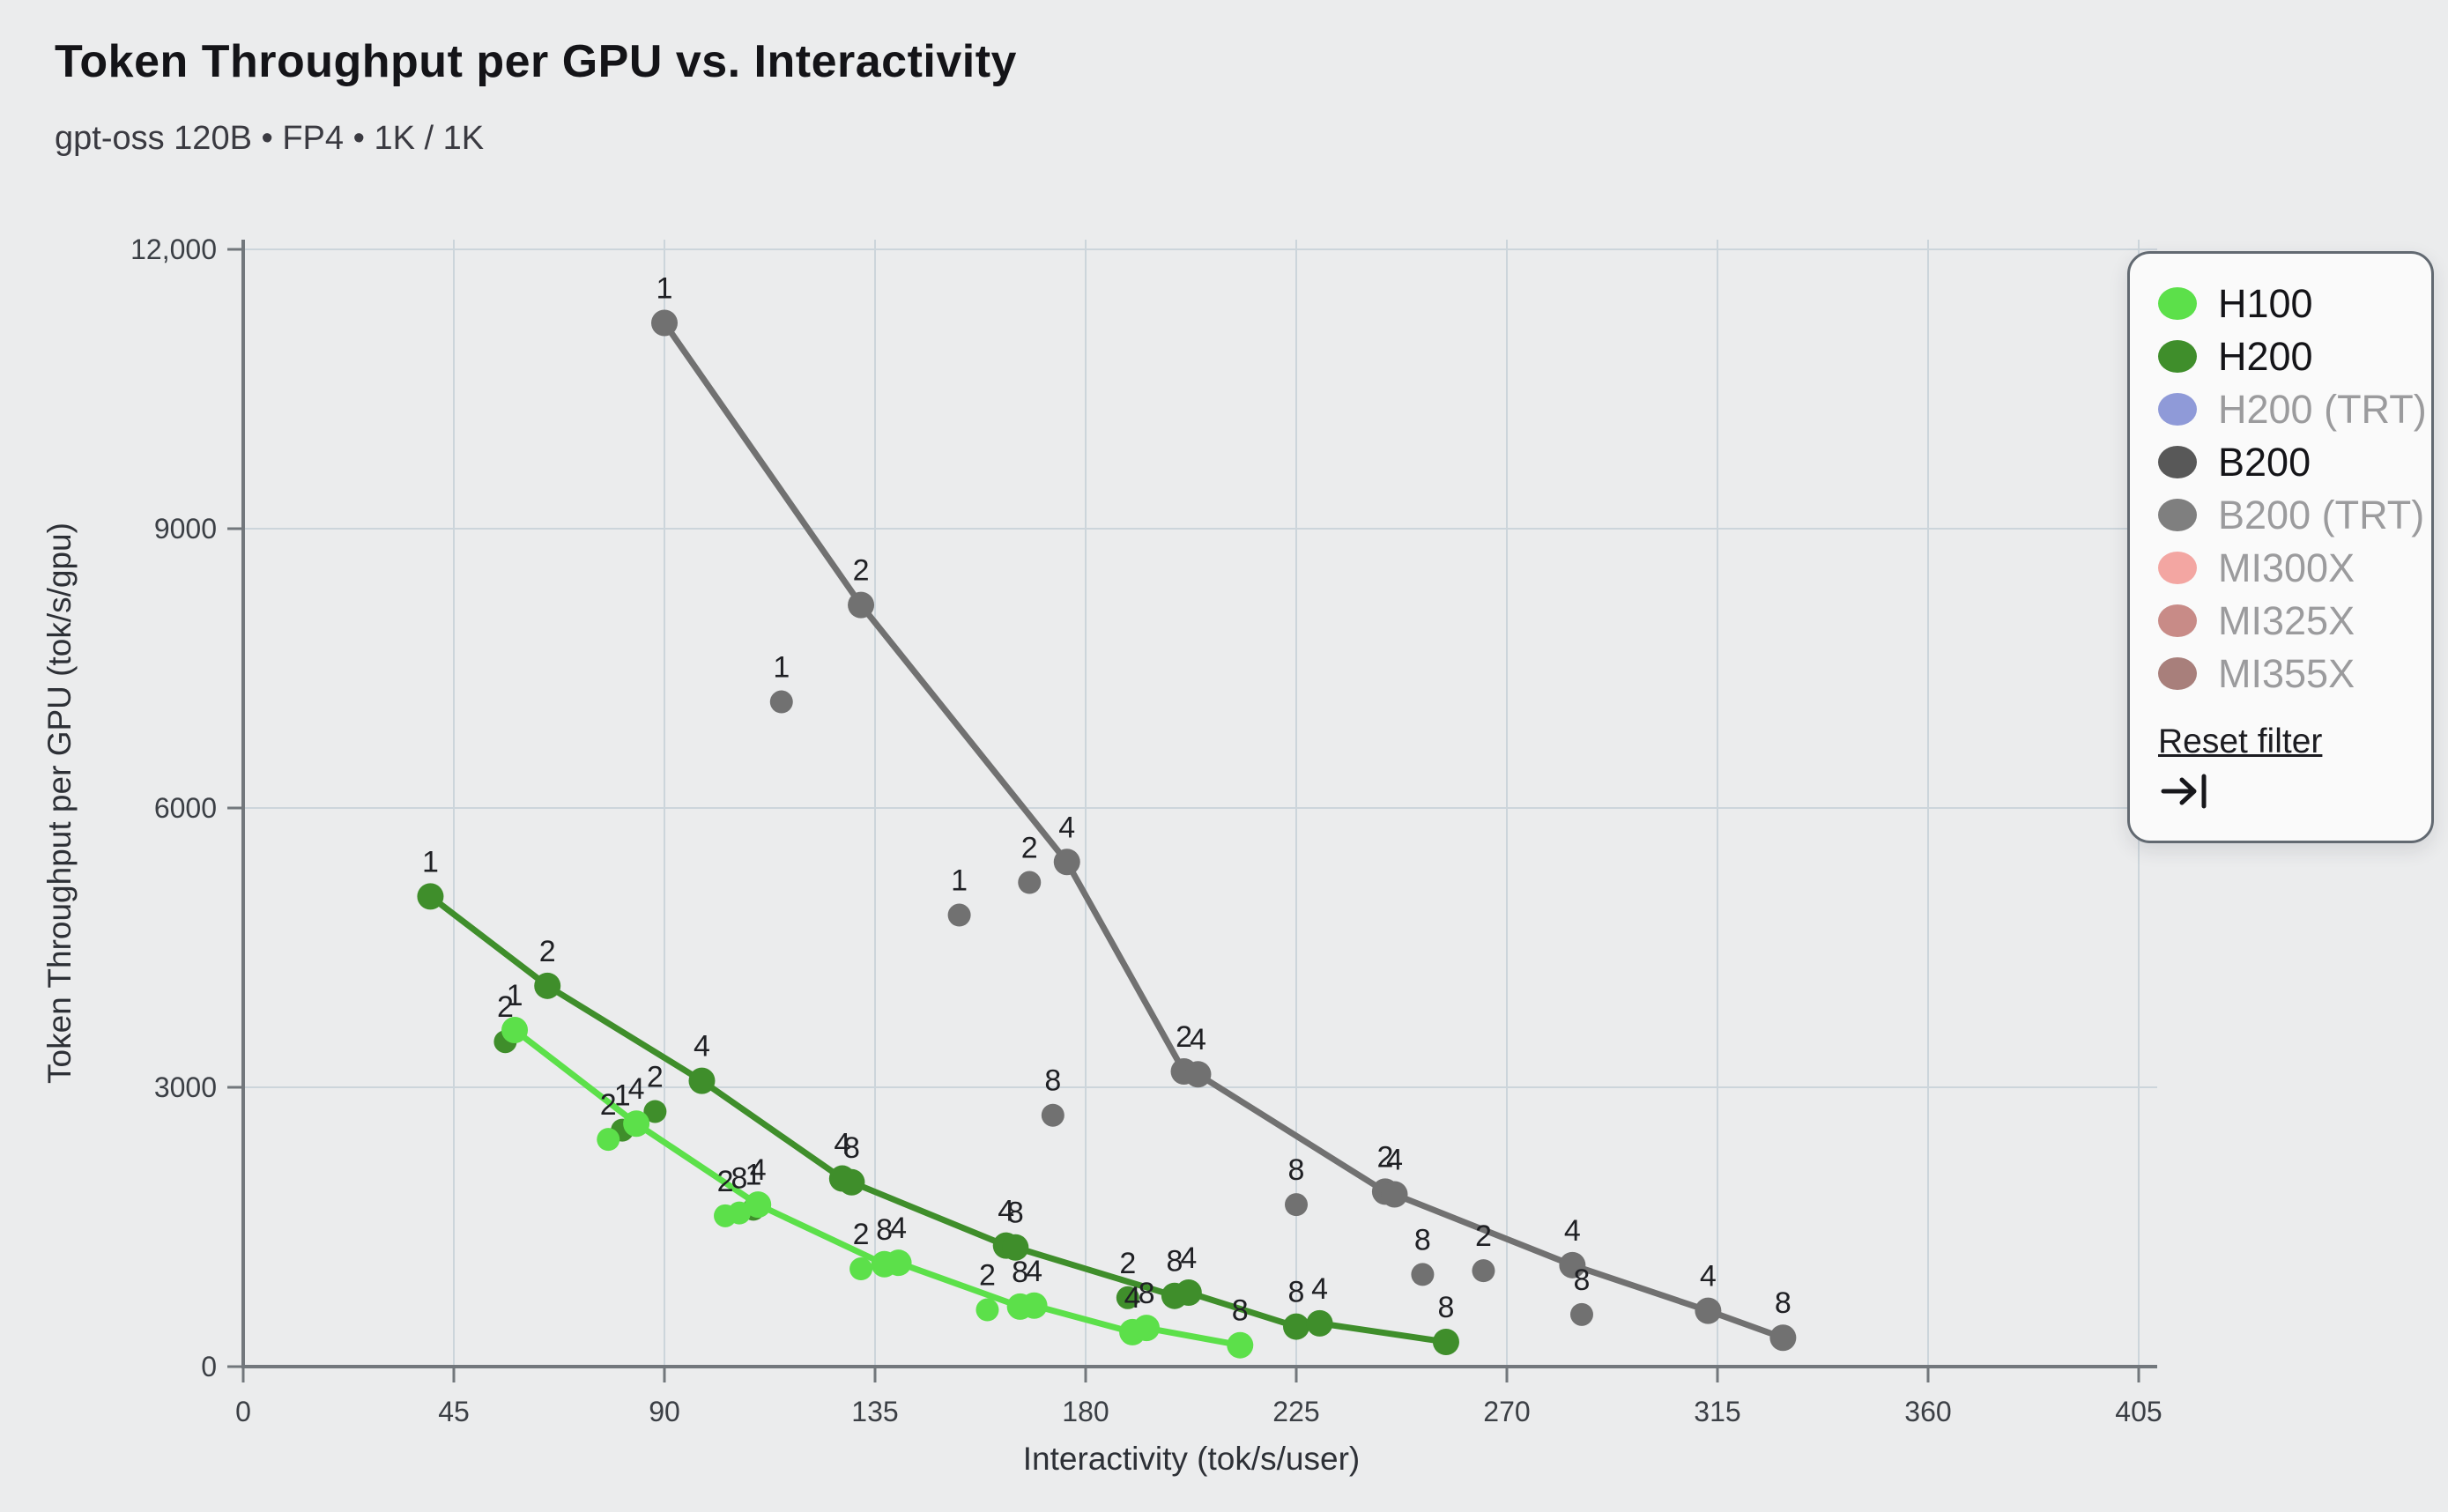  Describe the element at coordinates (185, 1087) in the screenshot. I see `y-tick-label: 3000` at that location.